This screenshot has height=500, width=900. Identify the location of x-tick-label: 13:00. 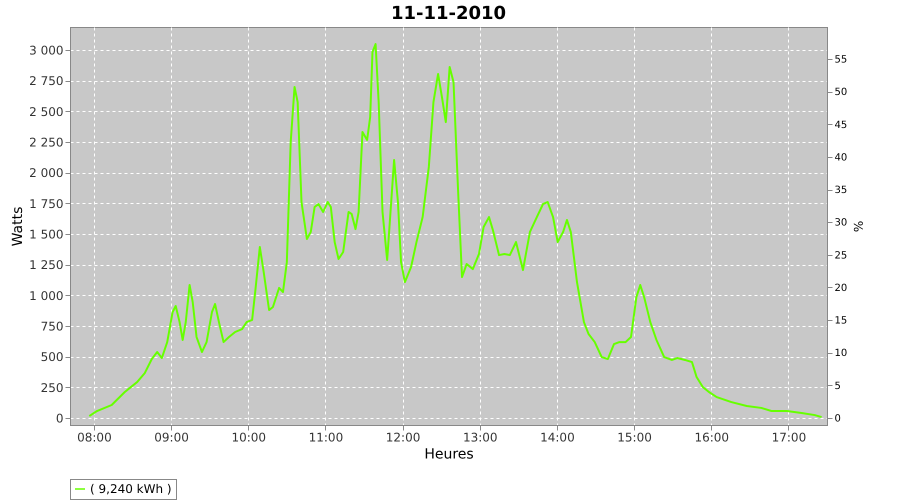
(480, 437).